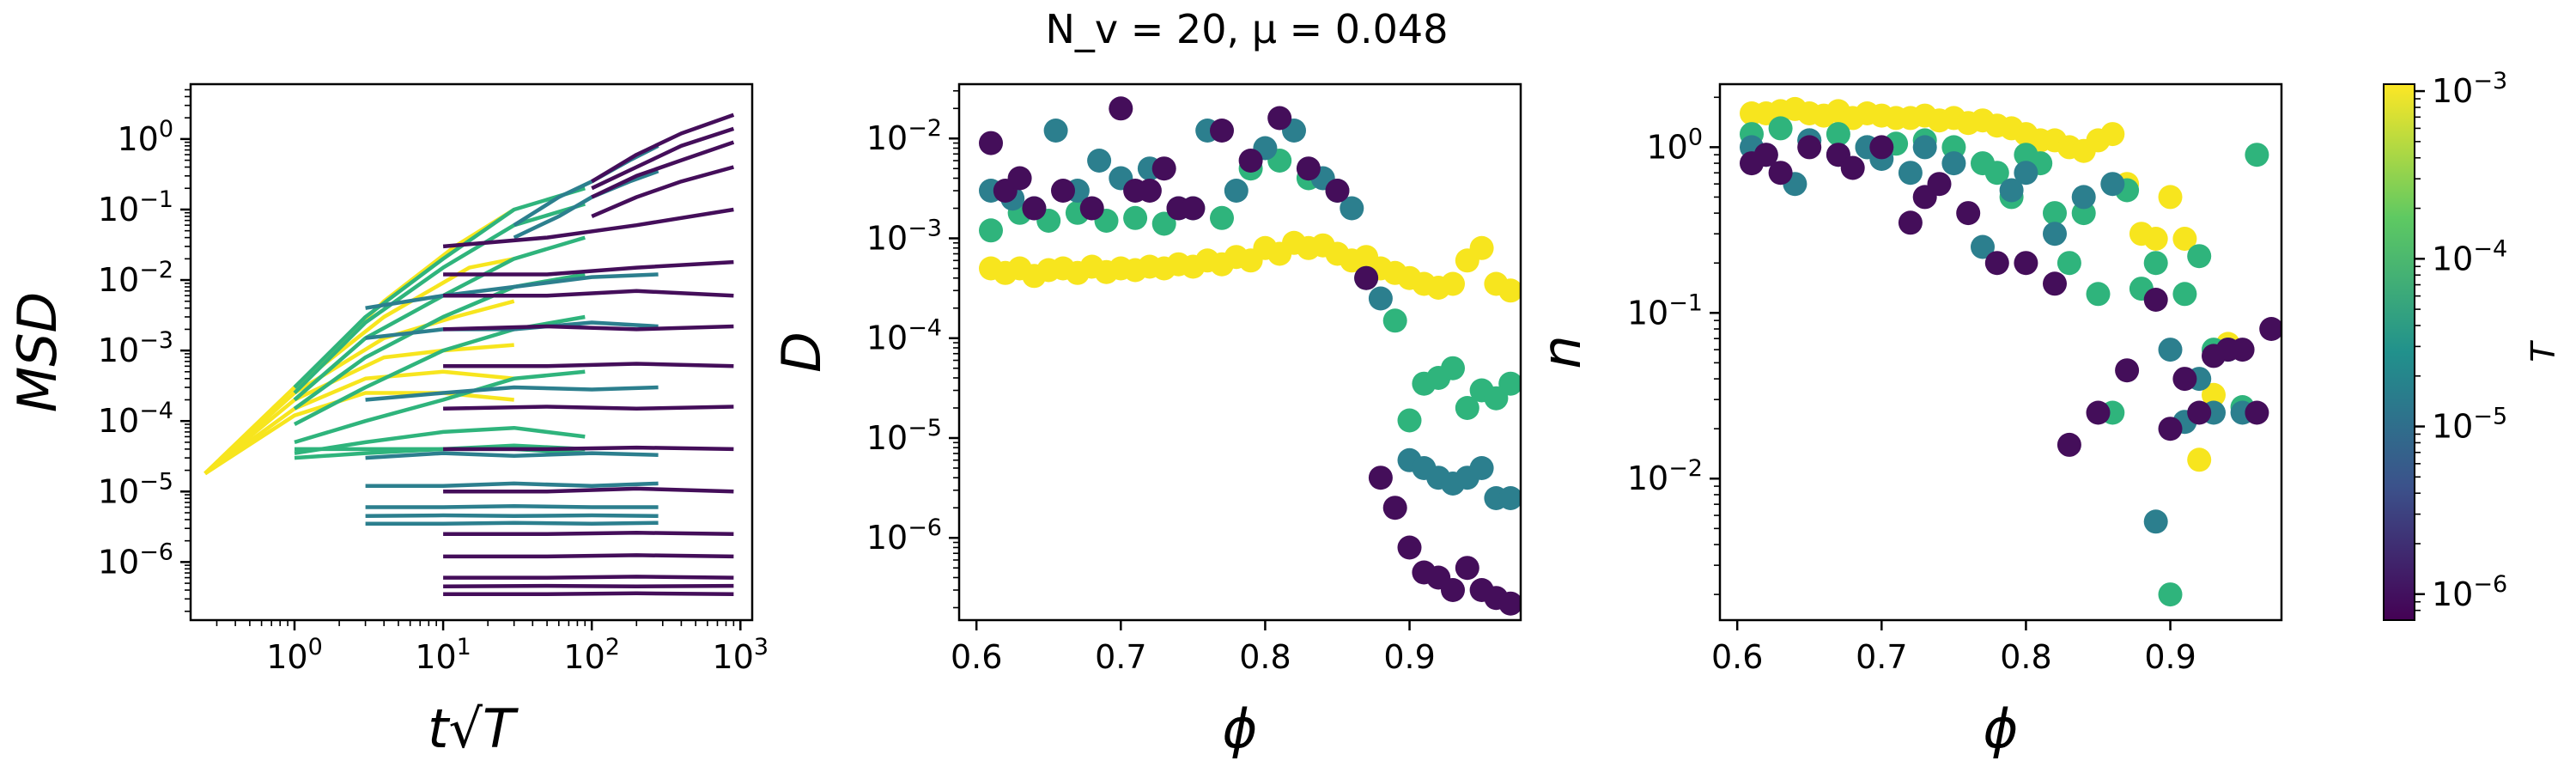 The width and height of the screenshot is (2576, 773). What do you see at coordinates (2002, 728) in the screenshot?
I see `exponent-x-axis-title: ϕ` at bounding box center [2002, 728].